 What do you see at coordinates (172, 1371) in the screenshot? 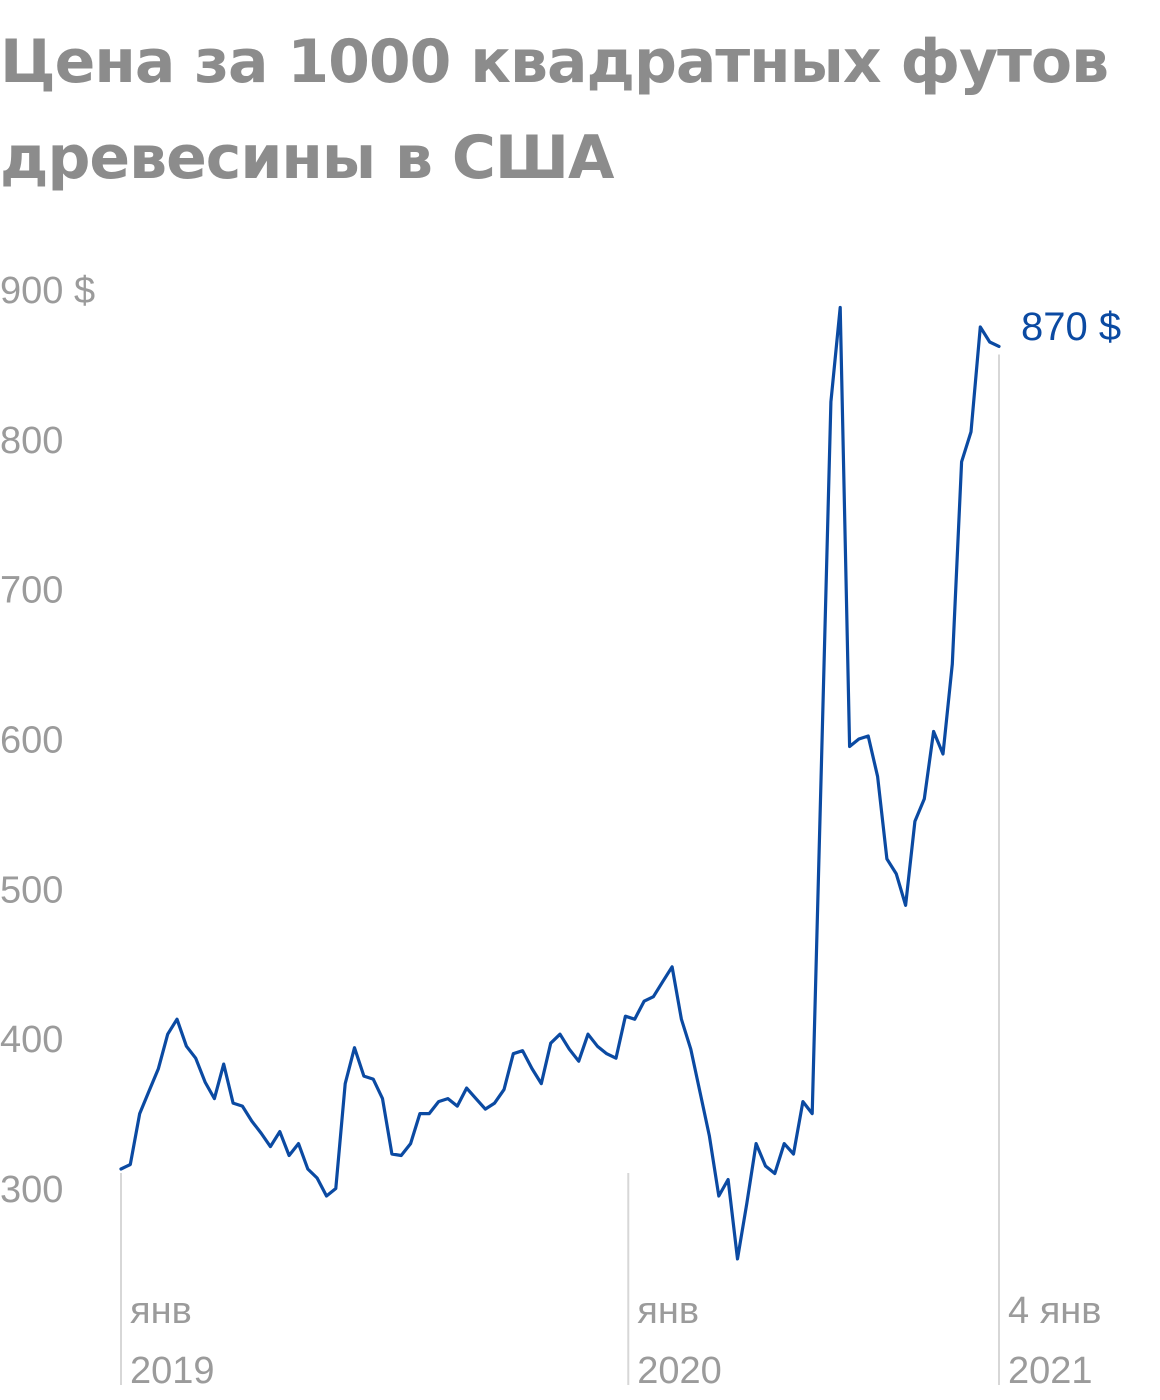
I see `x-tick-label-year: 2019` at bounding box center [172, 1371].